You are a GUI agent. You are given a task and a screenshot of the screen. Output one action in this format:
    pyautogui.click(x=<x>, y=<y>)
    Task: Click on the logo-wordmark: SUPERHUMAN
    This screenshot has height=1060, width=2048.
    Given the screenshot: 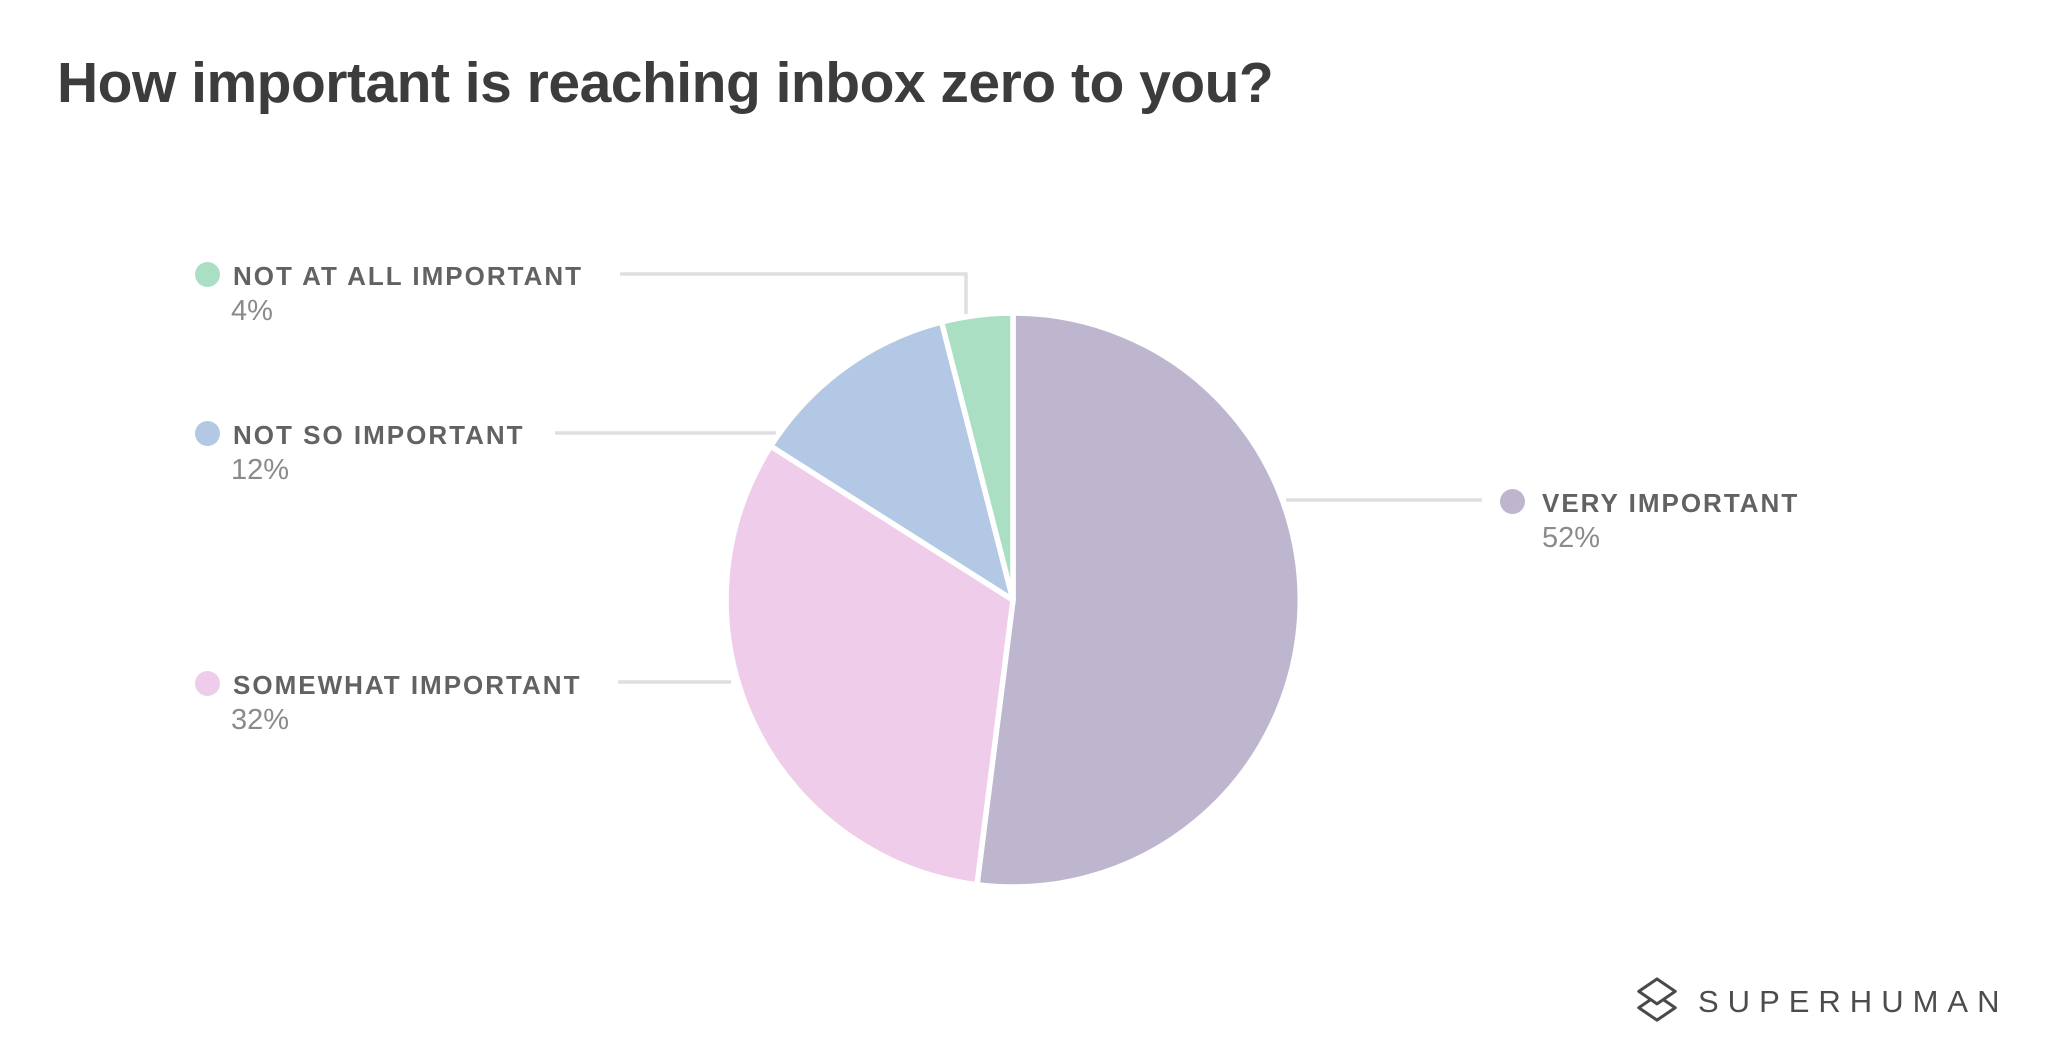 What is the action you would take?
    pyautogui.click(x=1853, y=1001)
    